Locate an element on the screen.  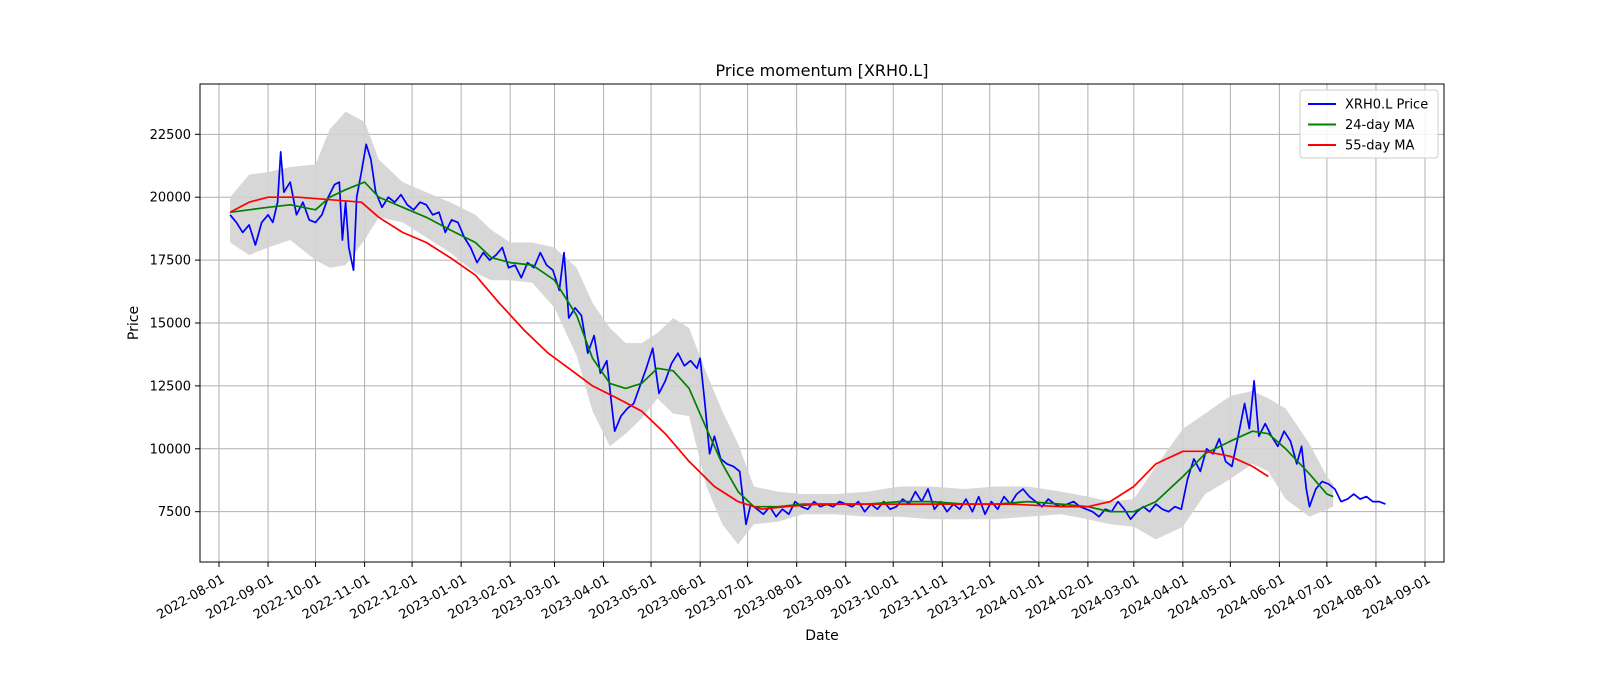
legend-label: 55-day MA is located at coordinates (1379, 146).